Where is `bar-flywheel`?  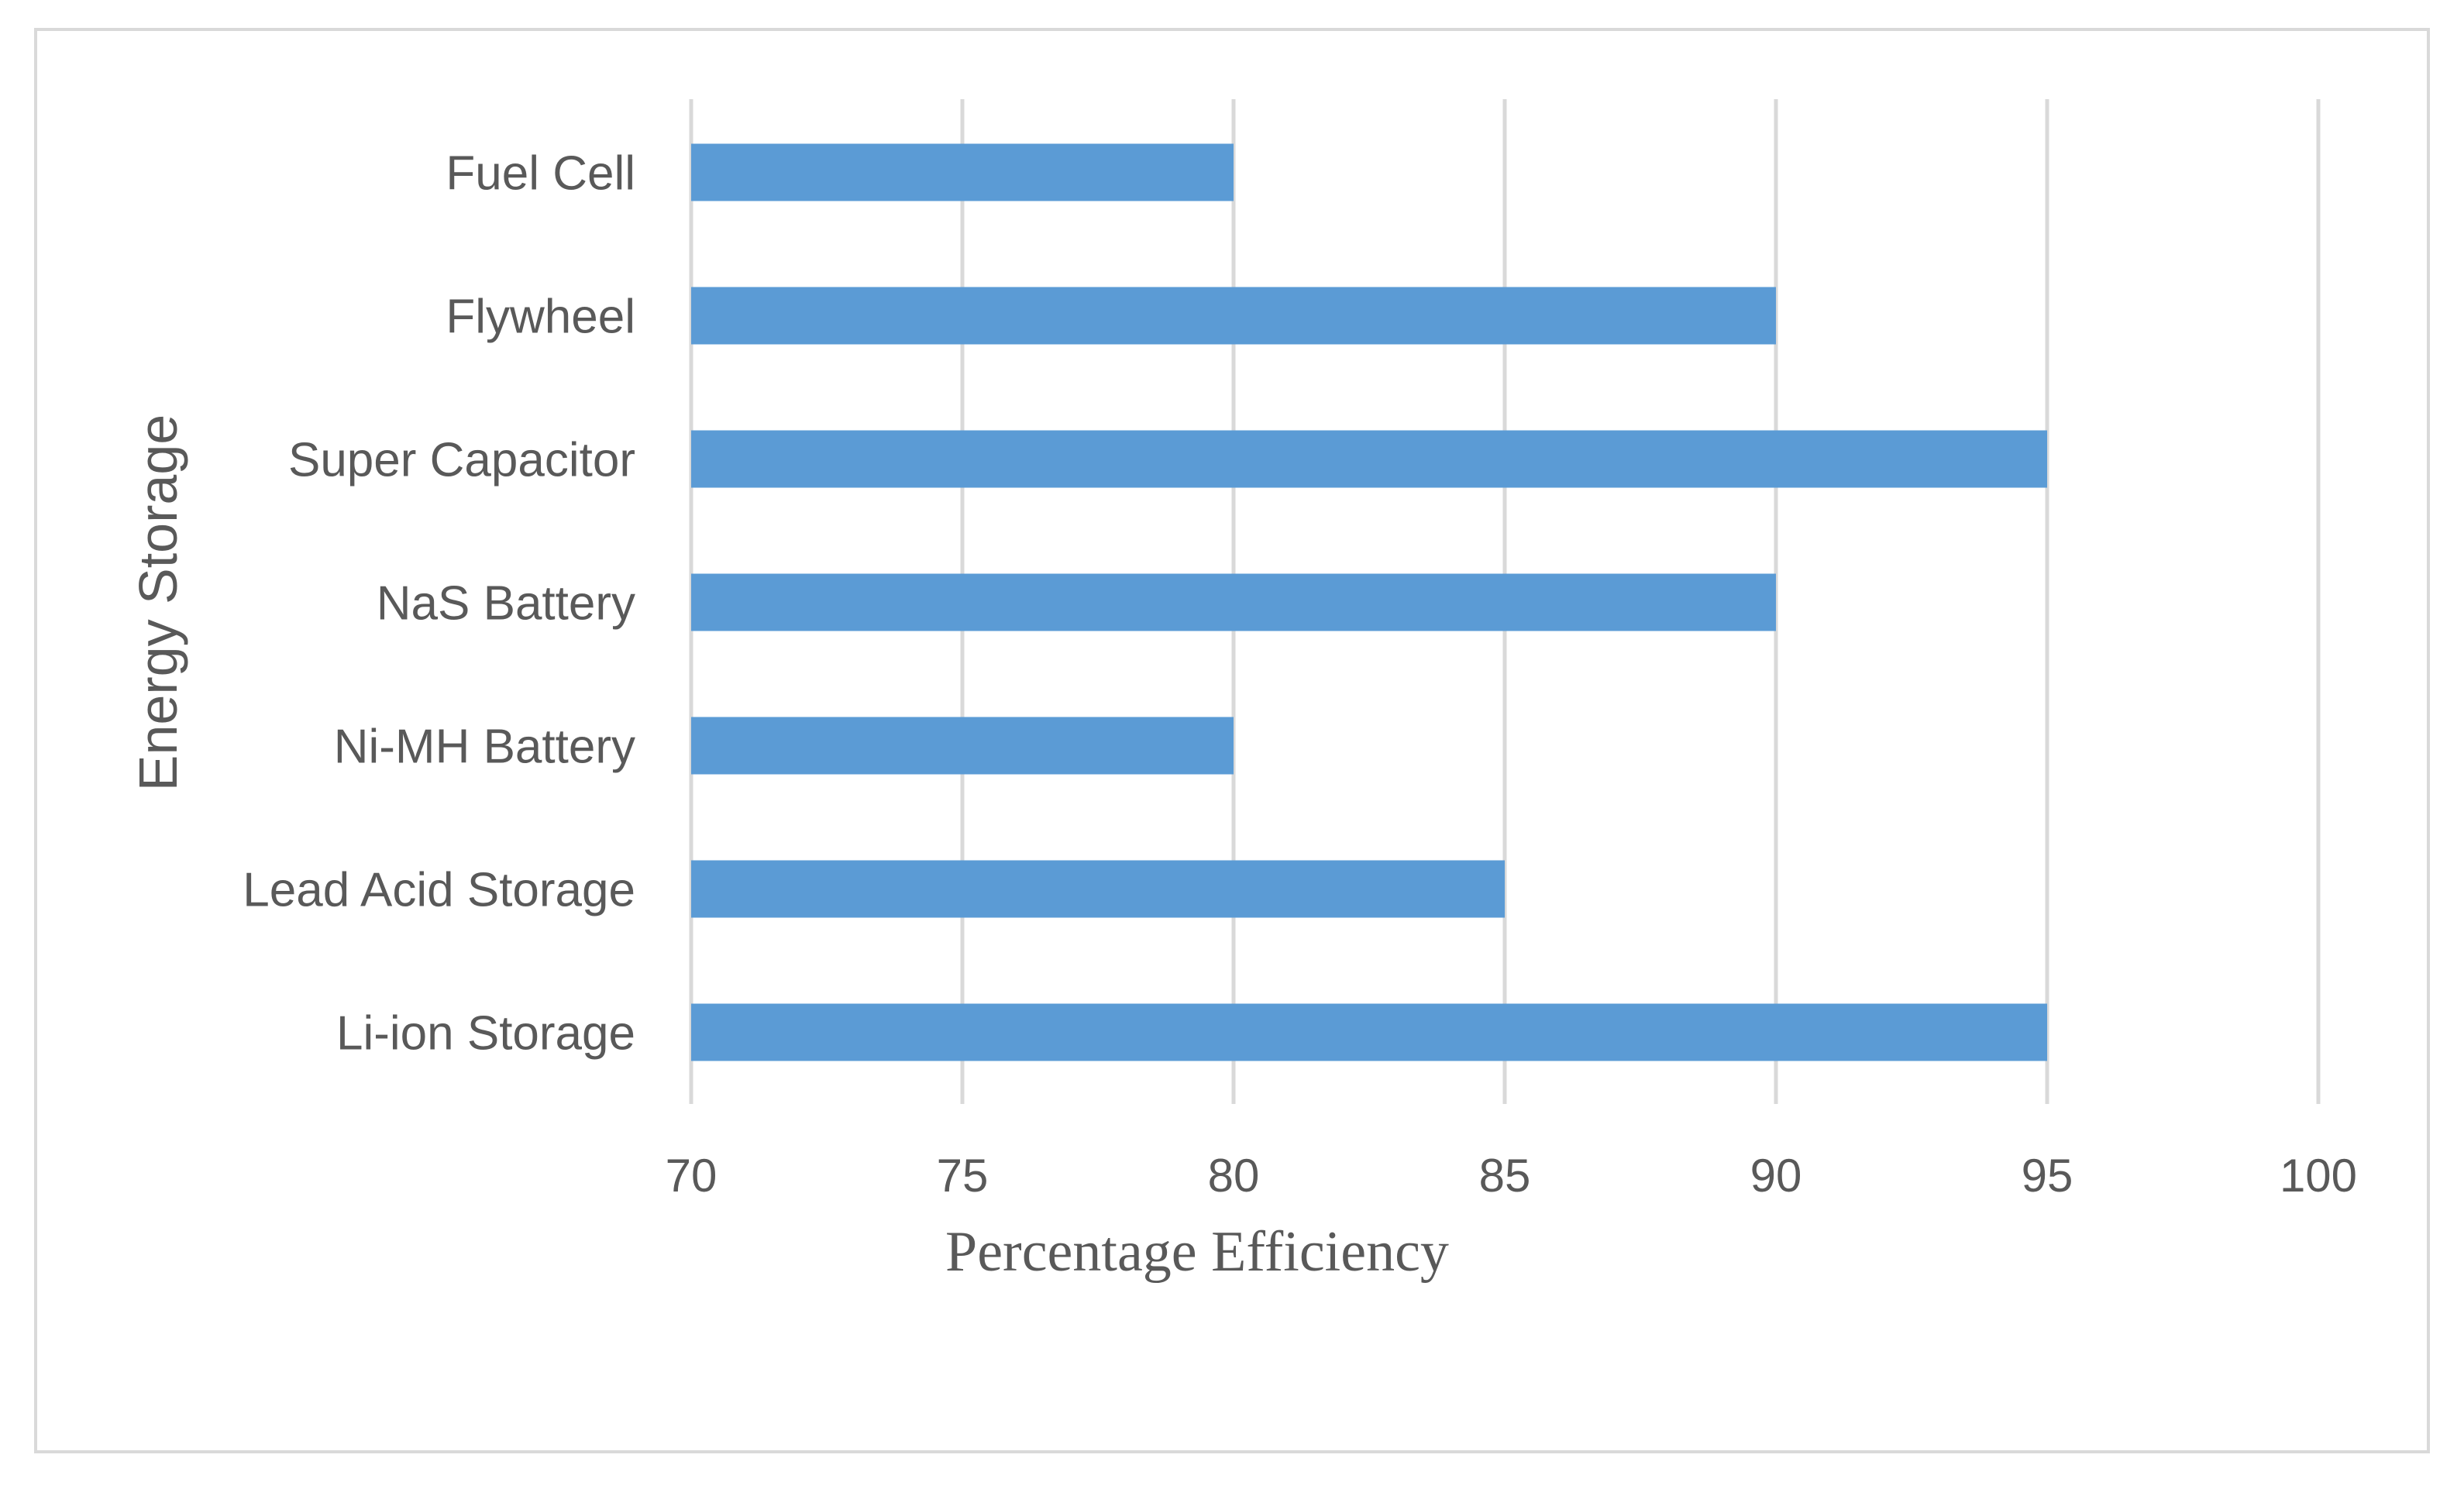
bar-flywheel is located at coordinates (1233, 316).